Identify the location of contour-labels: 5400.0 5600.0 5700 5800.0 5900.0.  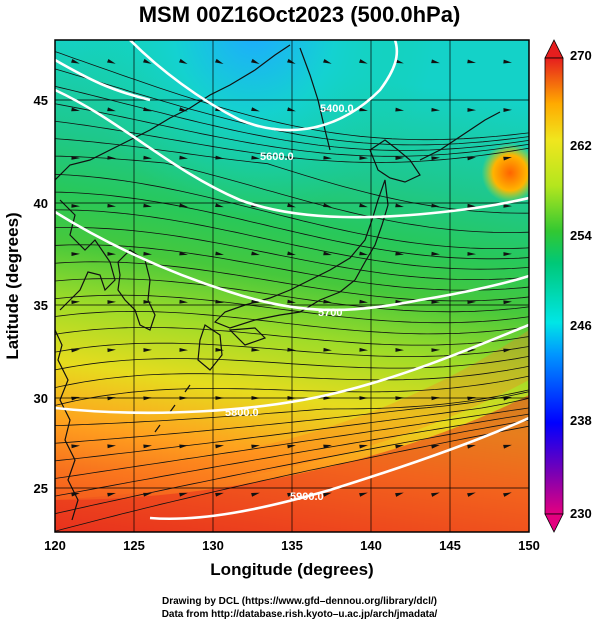
(289, 303).